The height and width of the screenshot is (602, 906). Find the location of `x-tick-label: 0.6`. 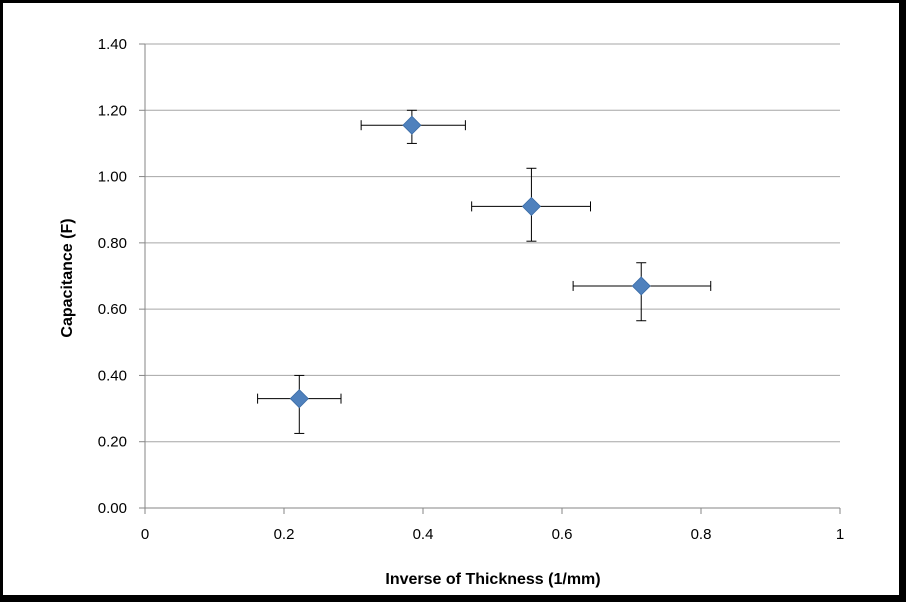

x-tick-label: 0.6 is located at coordinates (562, 534).